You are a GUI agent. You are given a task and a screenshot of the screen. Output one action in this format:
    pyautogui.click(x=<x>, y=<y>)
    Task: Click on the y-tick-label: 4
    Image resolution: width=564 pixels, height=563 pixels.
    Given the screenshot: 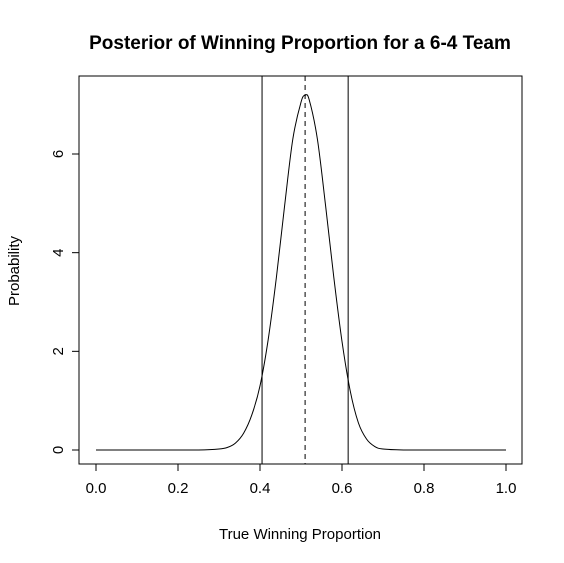 What is the action you would take?
    pyautogui.click(x=58, y=252)
    